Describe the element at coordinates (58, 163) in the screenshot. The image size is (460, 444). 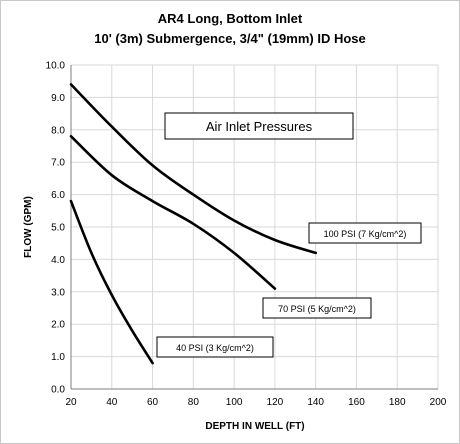
I see `y-tick-label: 7.0` at that location.